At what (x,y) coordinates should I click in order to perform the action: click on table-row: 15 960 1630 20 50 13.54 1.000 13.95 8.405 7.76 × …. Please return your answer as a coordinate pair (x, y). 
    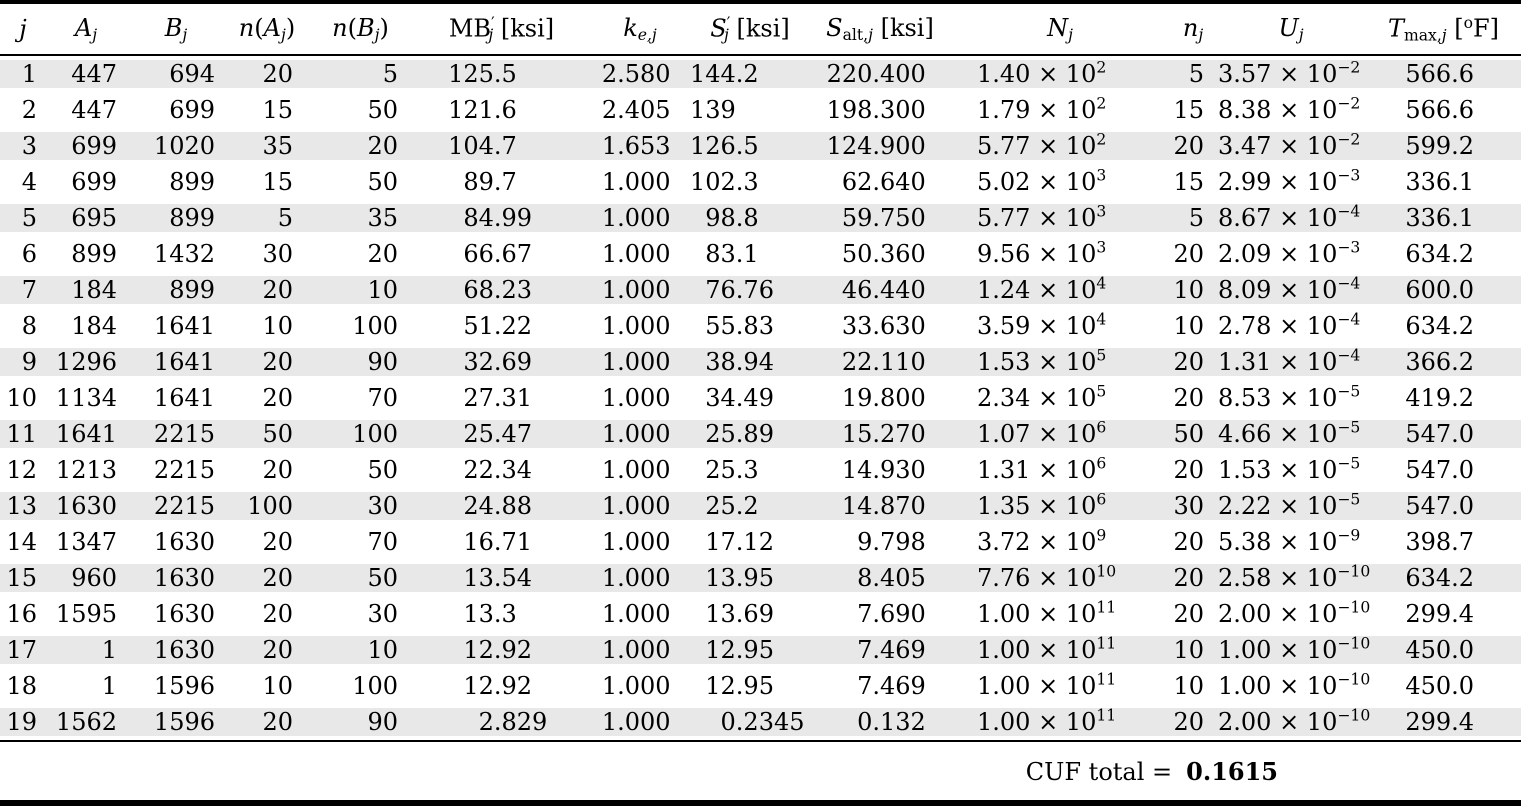
    Looking at the image, I should click on (760, 578).